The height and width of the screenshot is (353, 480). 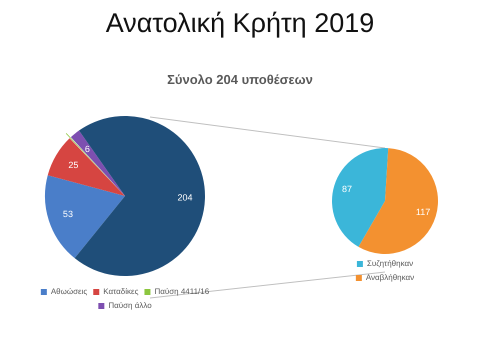 I want to click on data-label: 117, so click(x=423, y=211).